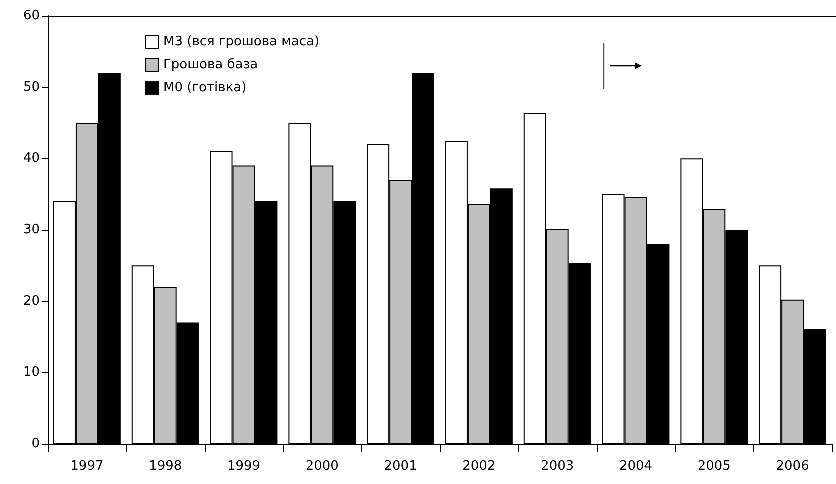  Describe the element at coordinates (205, 88) in the screenshot. I see `legend-label: M0 (готівка)` at that location.